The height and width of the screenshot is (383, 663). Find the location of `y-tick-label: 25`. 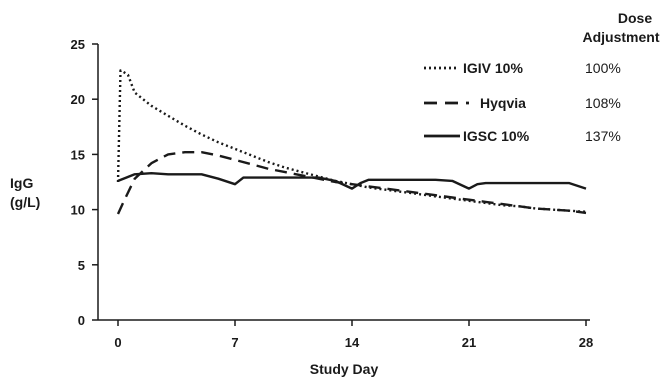

y-tick-label: 25 is located at coordinates (78, 44).